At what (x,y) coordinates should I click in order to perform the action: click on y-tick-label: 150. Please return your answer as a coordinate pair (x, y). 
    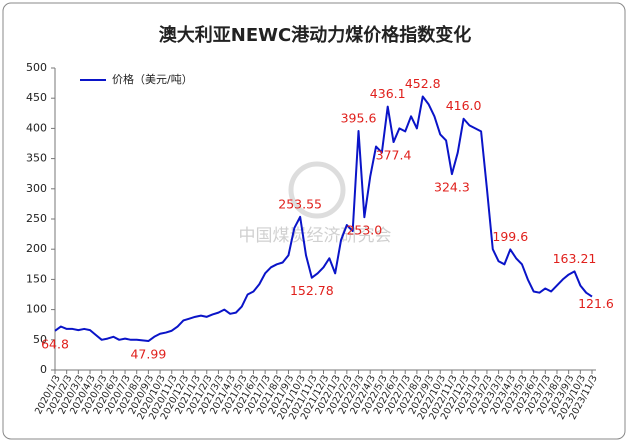
    Looking at the image, I should click on (36, 278).